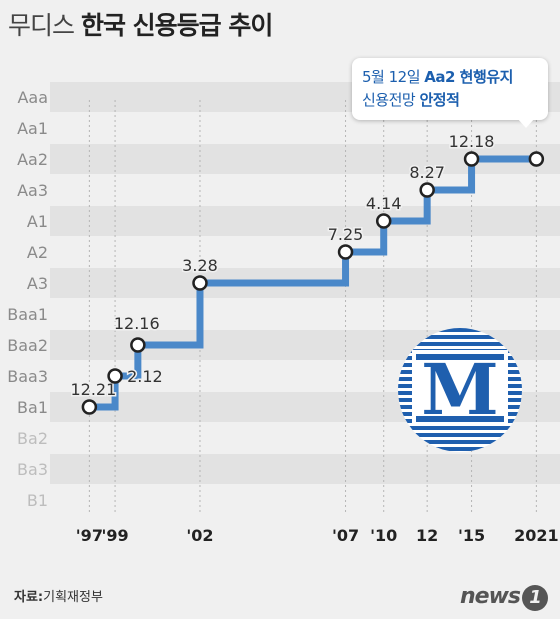 The height and width of the screenshot is (619, 560). I want to click on y-tick-label: Ba2, so click(32, 438).